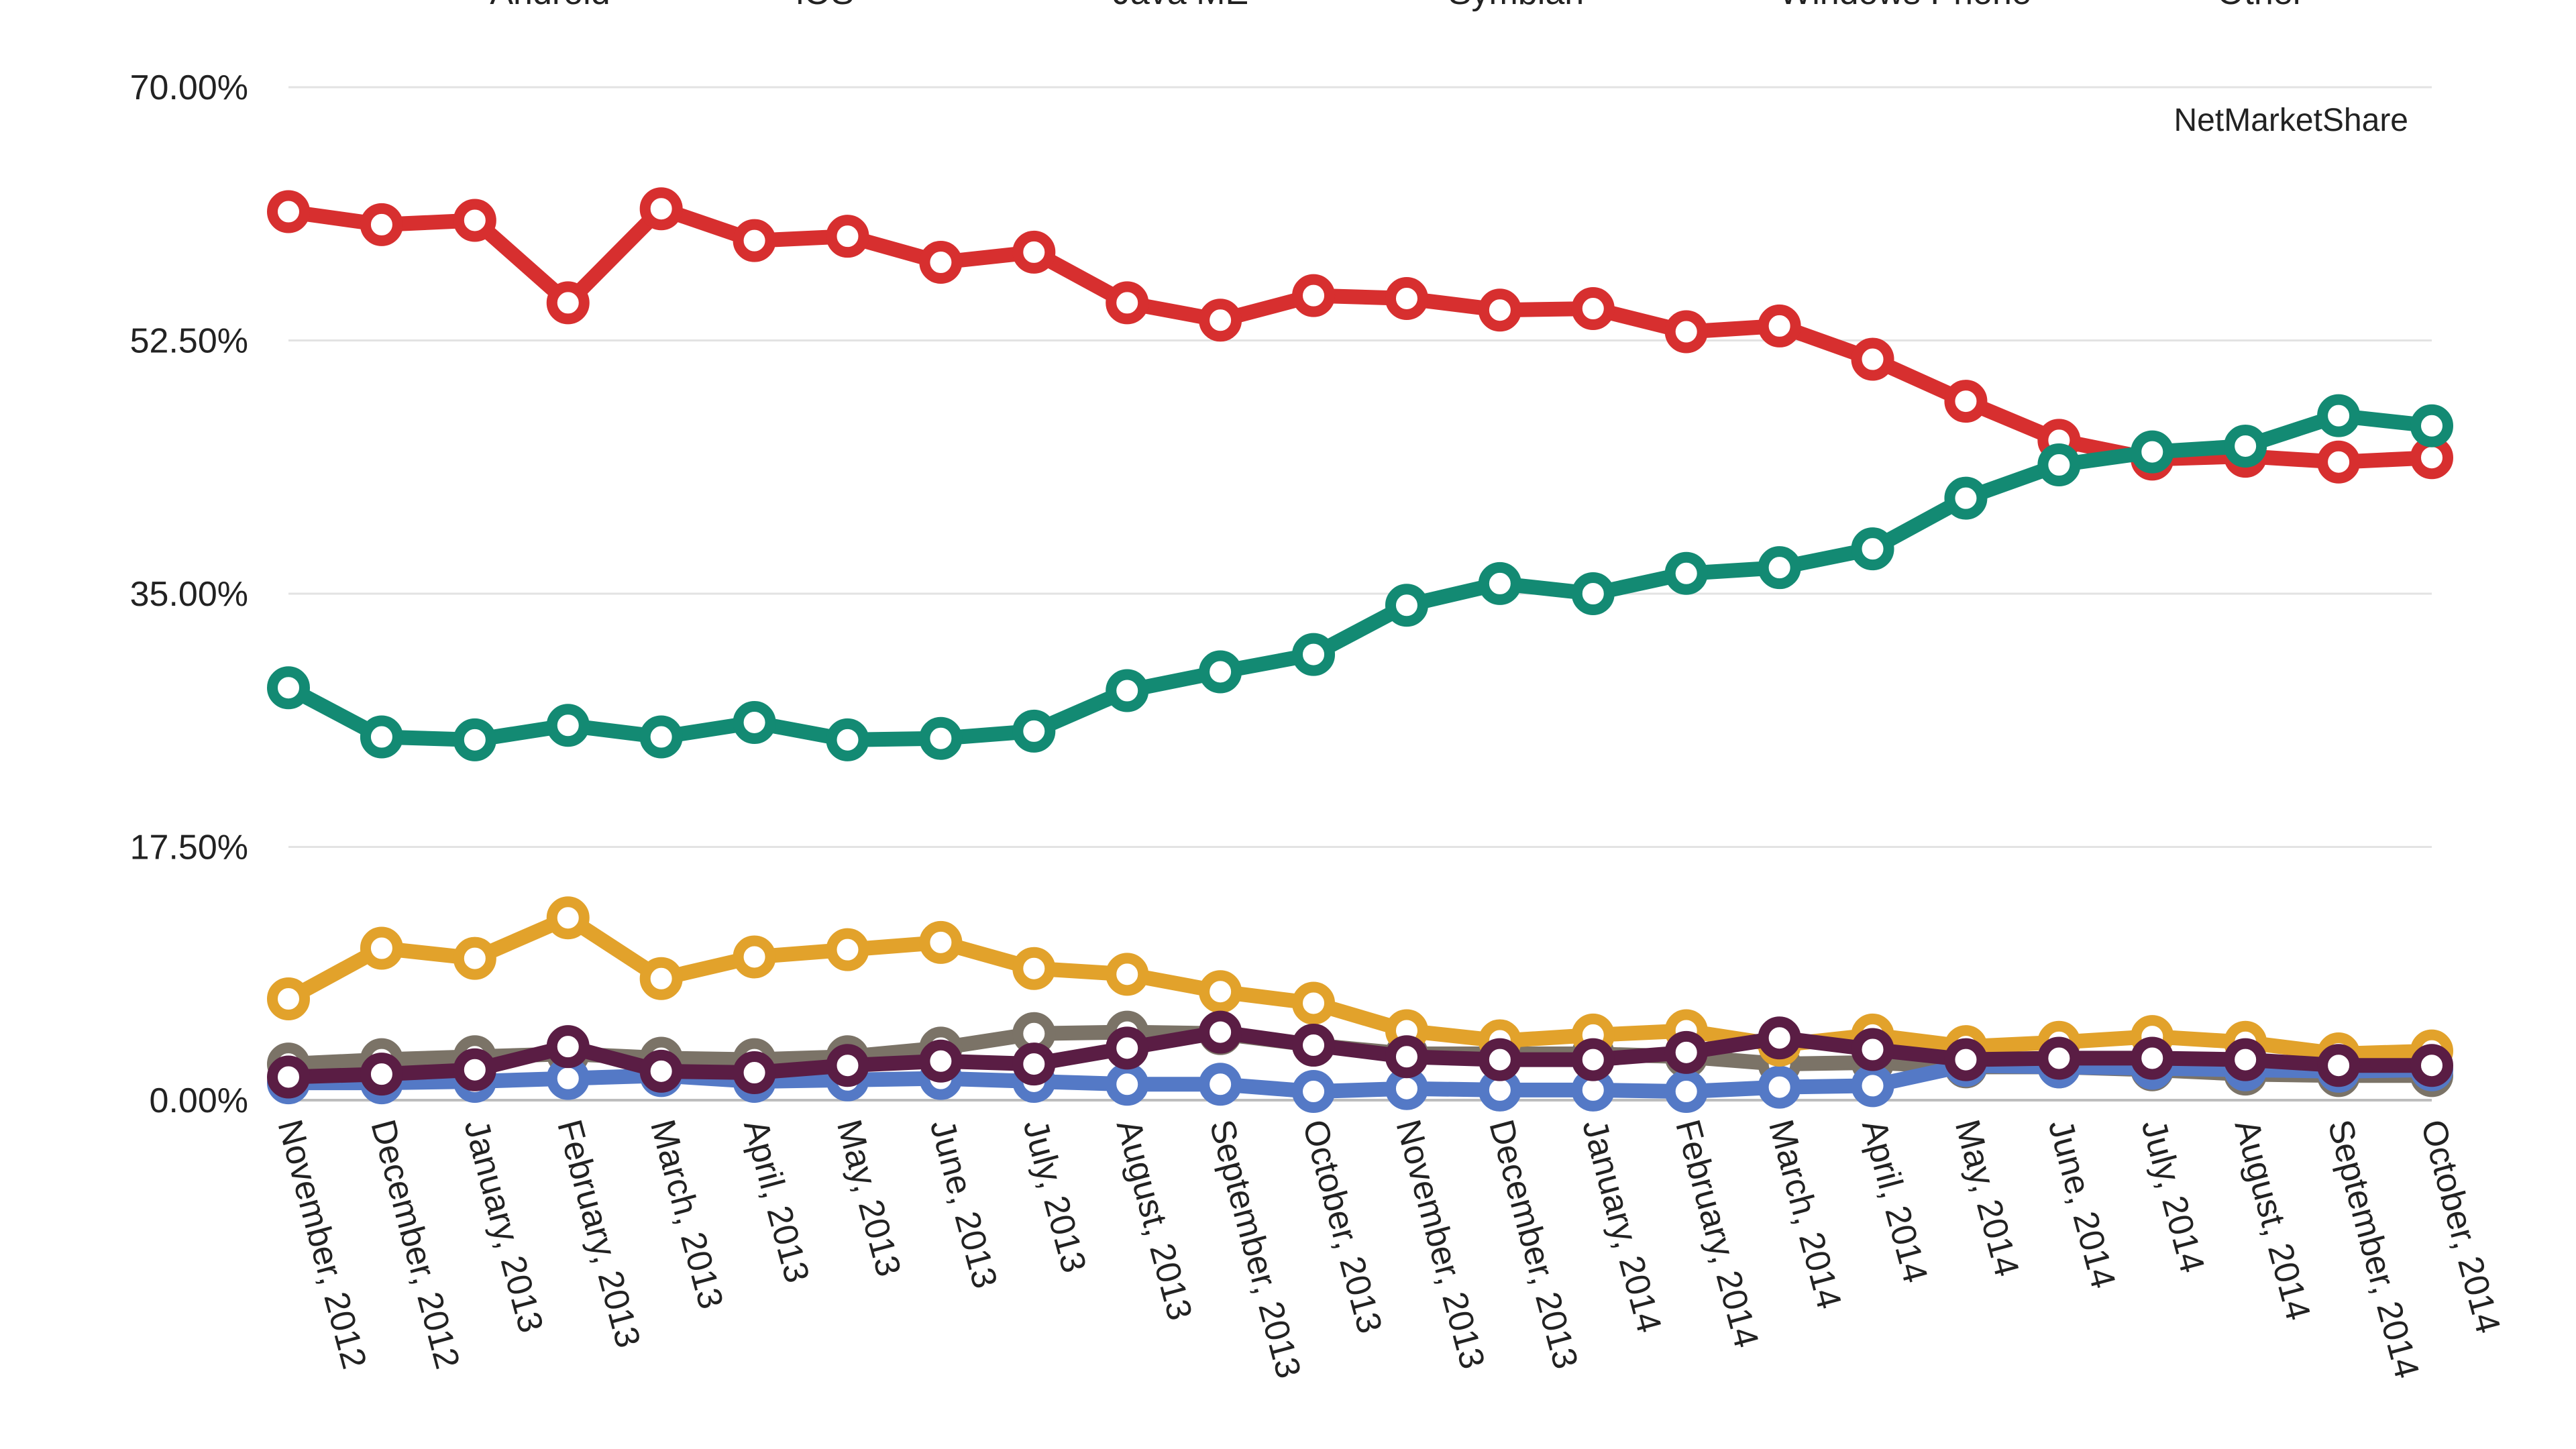 Image resolution: width=2576 pixels, height=1449 pixels. I want to click on x-tick-label: August, 2014, so click(2272, 1220).